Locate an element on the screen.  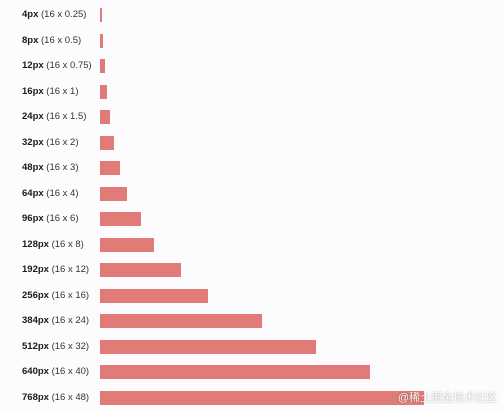
scale-label: 192px (16 x 12) is located at coordinates (55, 270).